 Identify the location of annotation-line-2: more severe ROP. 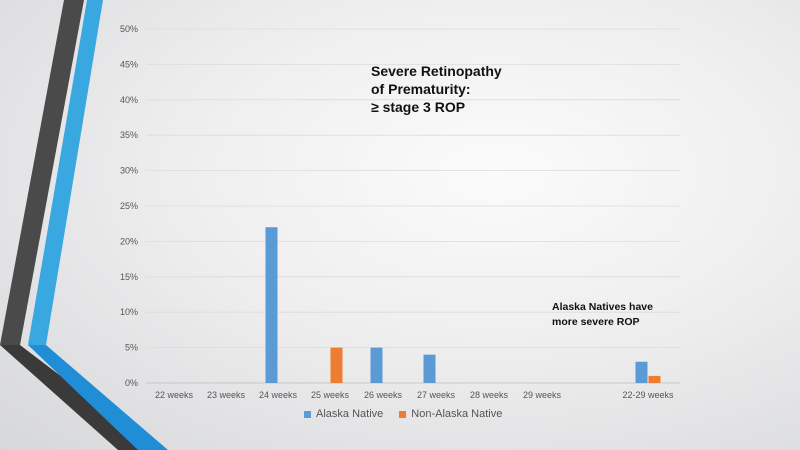
(596, 322).